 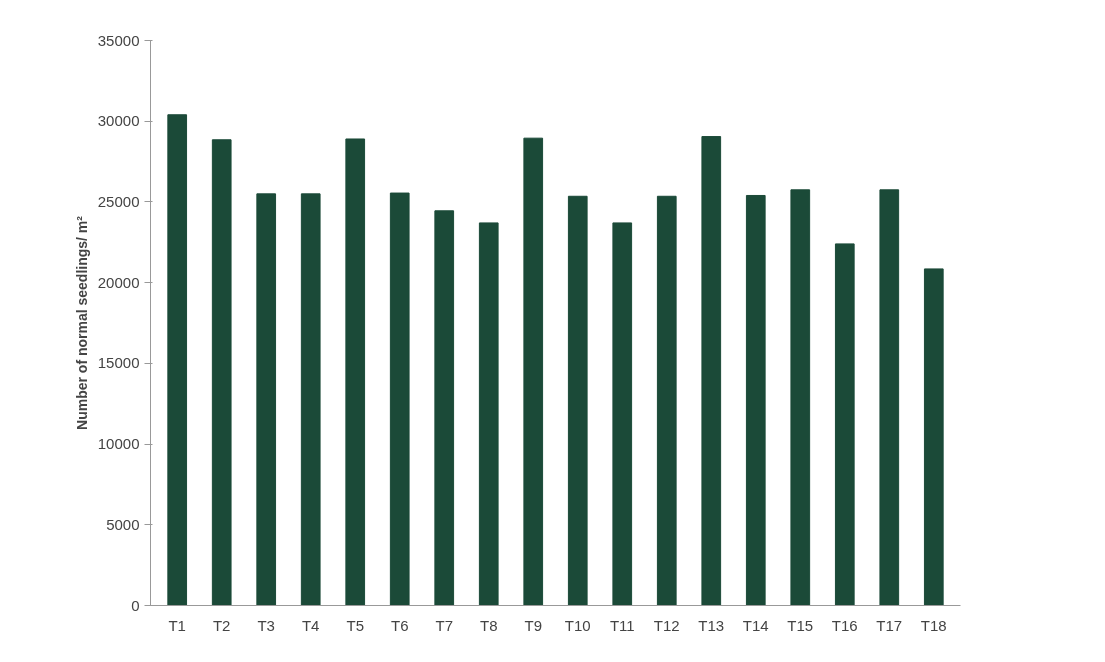 What do you see at coordinates (711, 625) in the screenshot?
I see `x-tick-label: T13` at bounding box center [711, 625].